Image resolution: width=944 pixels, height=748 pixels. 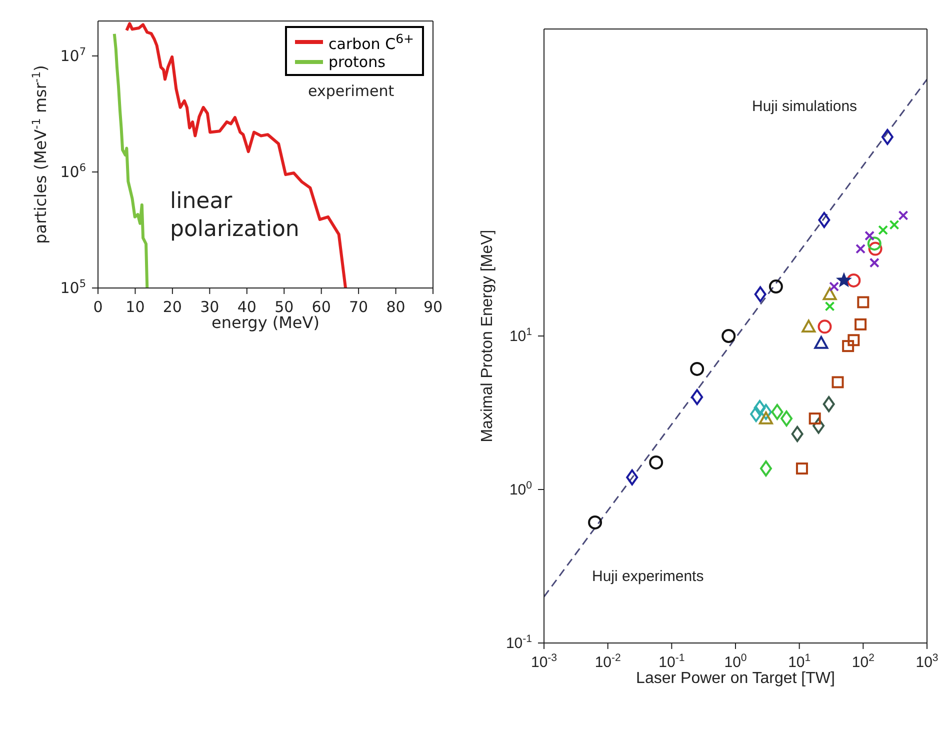 I want to click on x-tick-label: 10$^{3}$, so click(x=927, y=661).